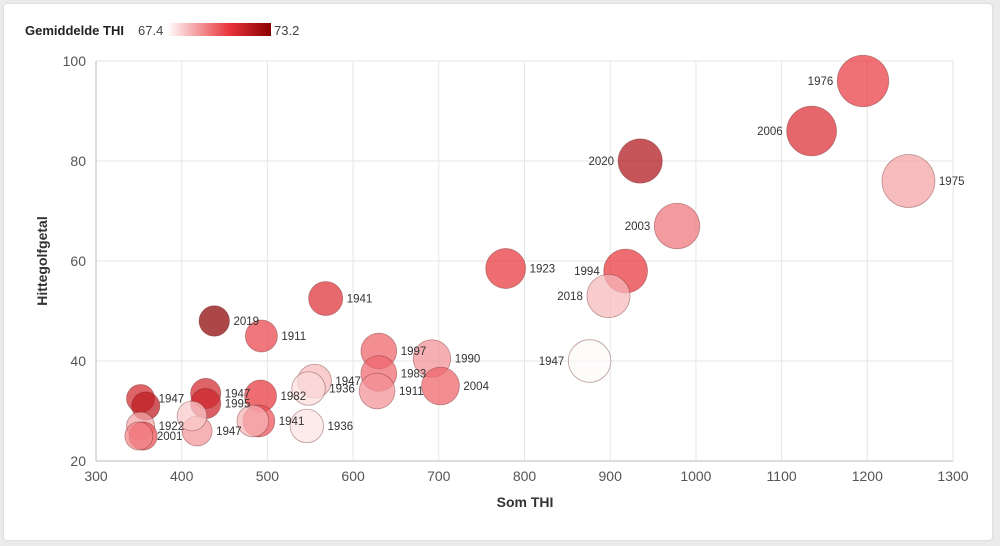 This screenshot has width=1000, height=546. Describe the element at coordinates (219, 29) in the screenshot. I see `legend-color-bar` at that location.